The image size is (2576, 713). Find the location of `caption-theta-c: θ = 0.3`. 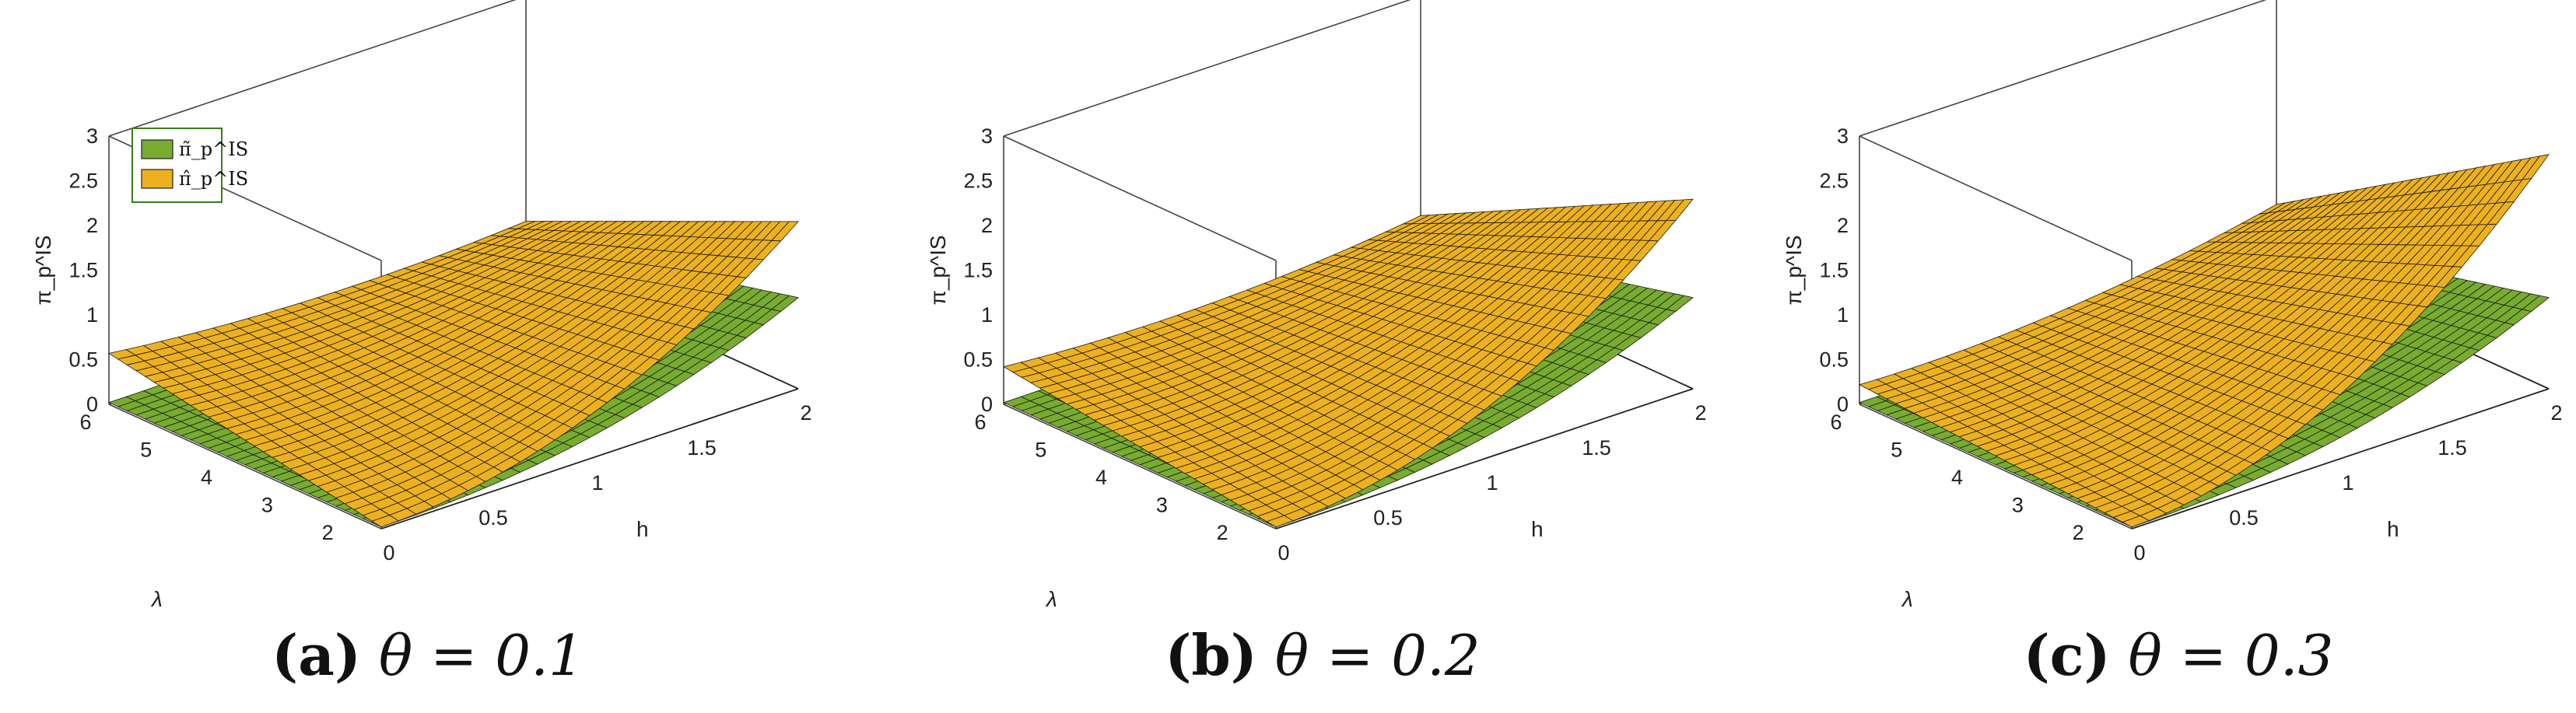

caption-theta-c: θ = 0.3 is located at coordinates (2231, 655).